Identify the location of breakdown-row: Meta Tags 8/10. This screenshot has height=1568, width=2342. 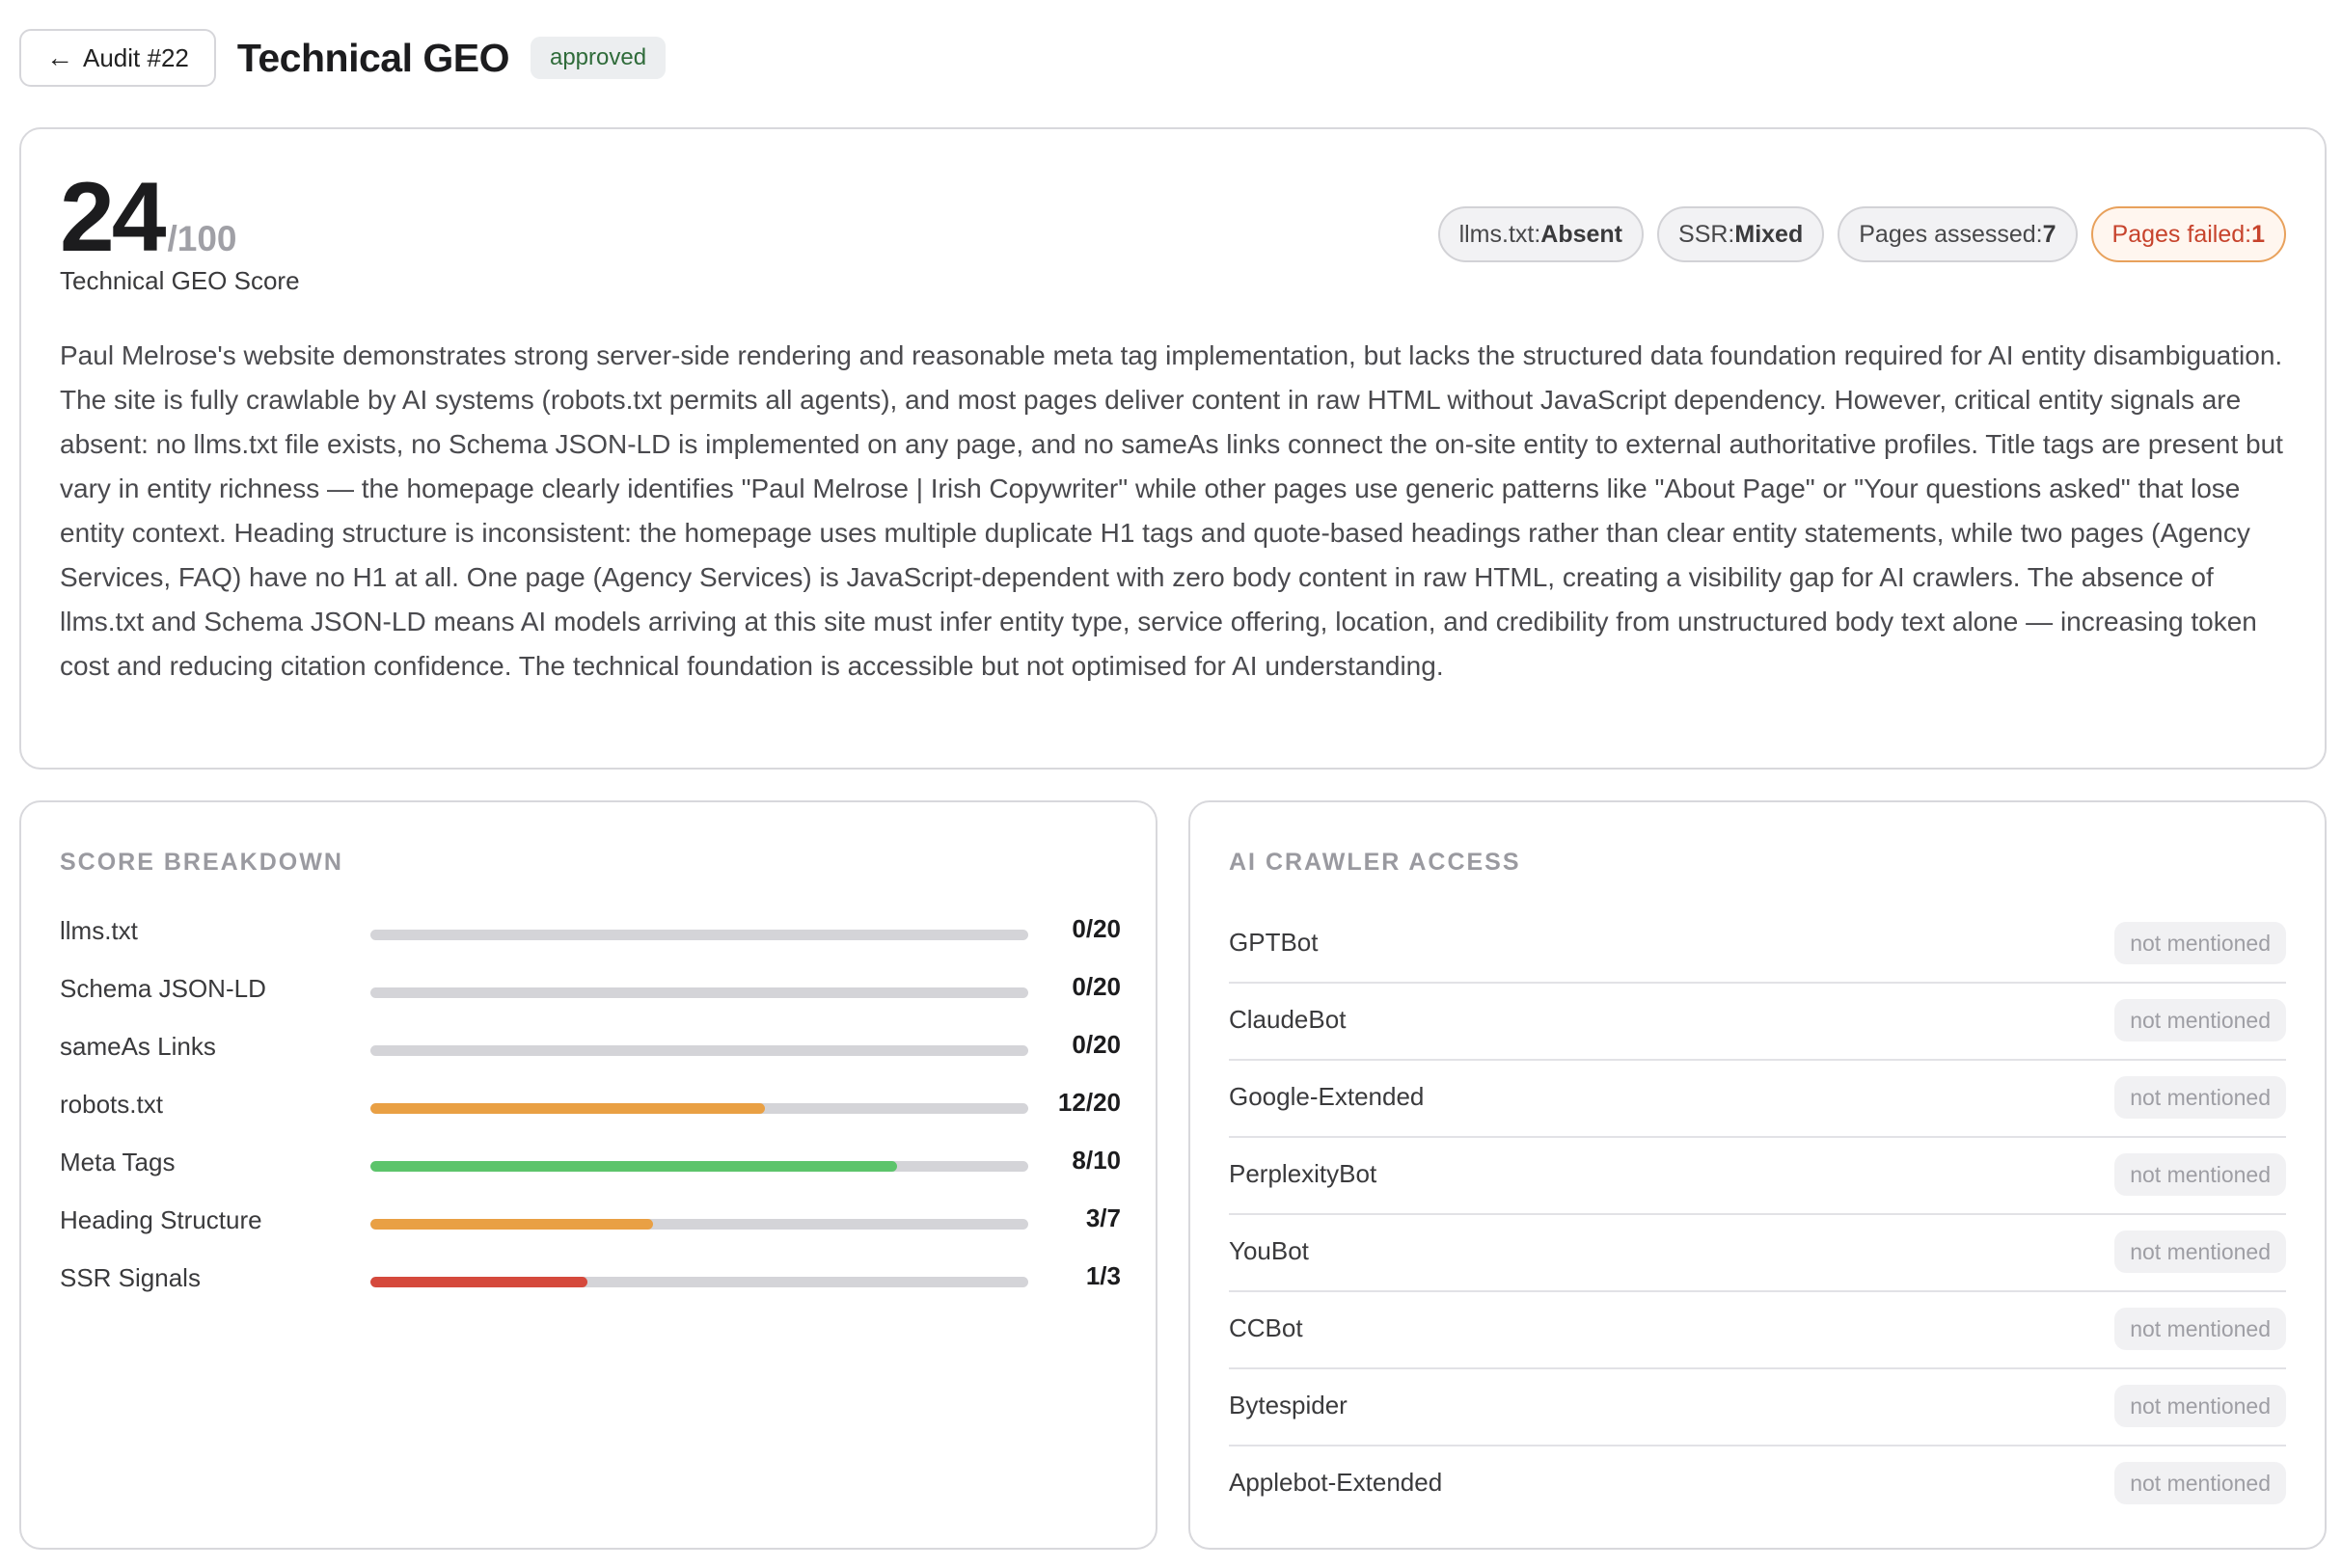
(590, 1169).